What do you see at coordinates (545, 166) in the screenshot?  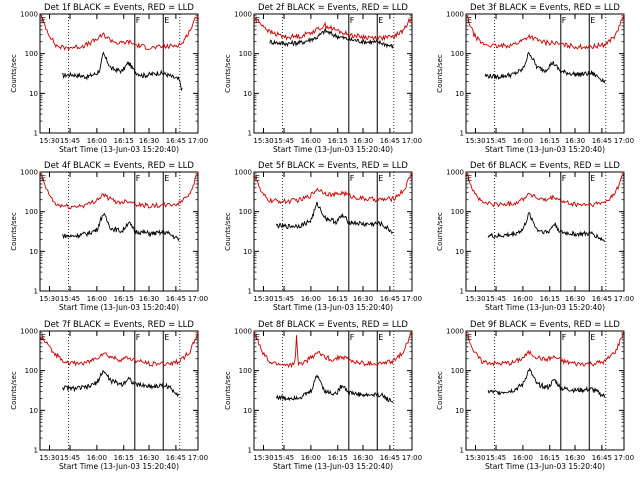 I see `panel-title: Det 6f BLACK = Events, RED = LLD` at bounding box center [545, 166].